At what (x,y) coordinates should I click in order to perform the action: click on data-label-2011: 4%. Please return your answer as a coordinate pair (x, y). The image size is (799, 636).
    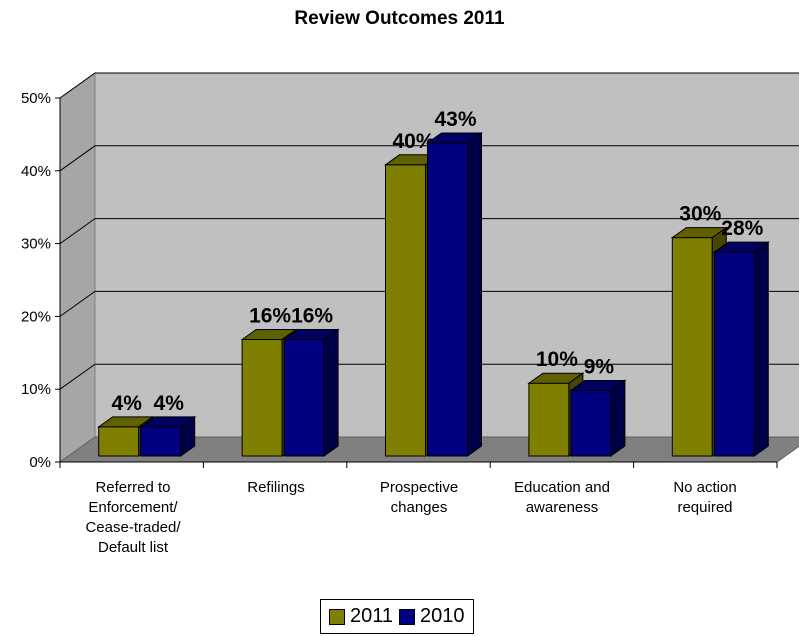
    Looking at the image, I should click on (127, 403).